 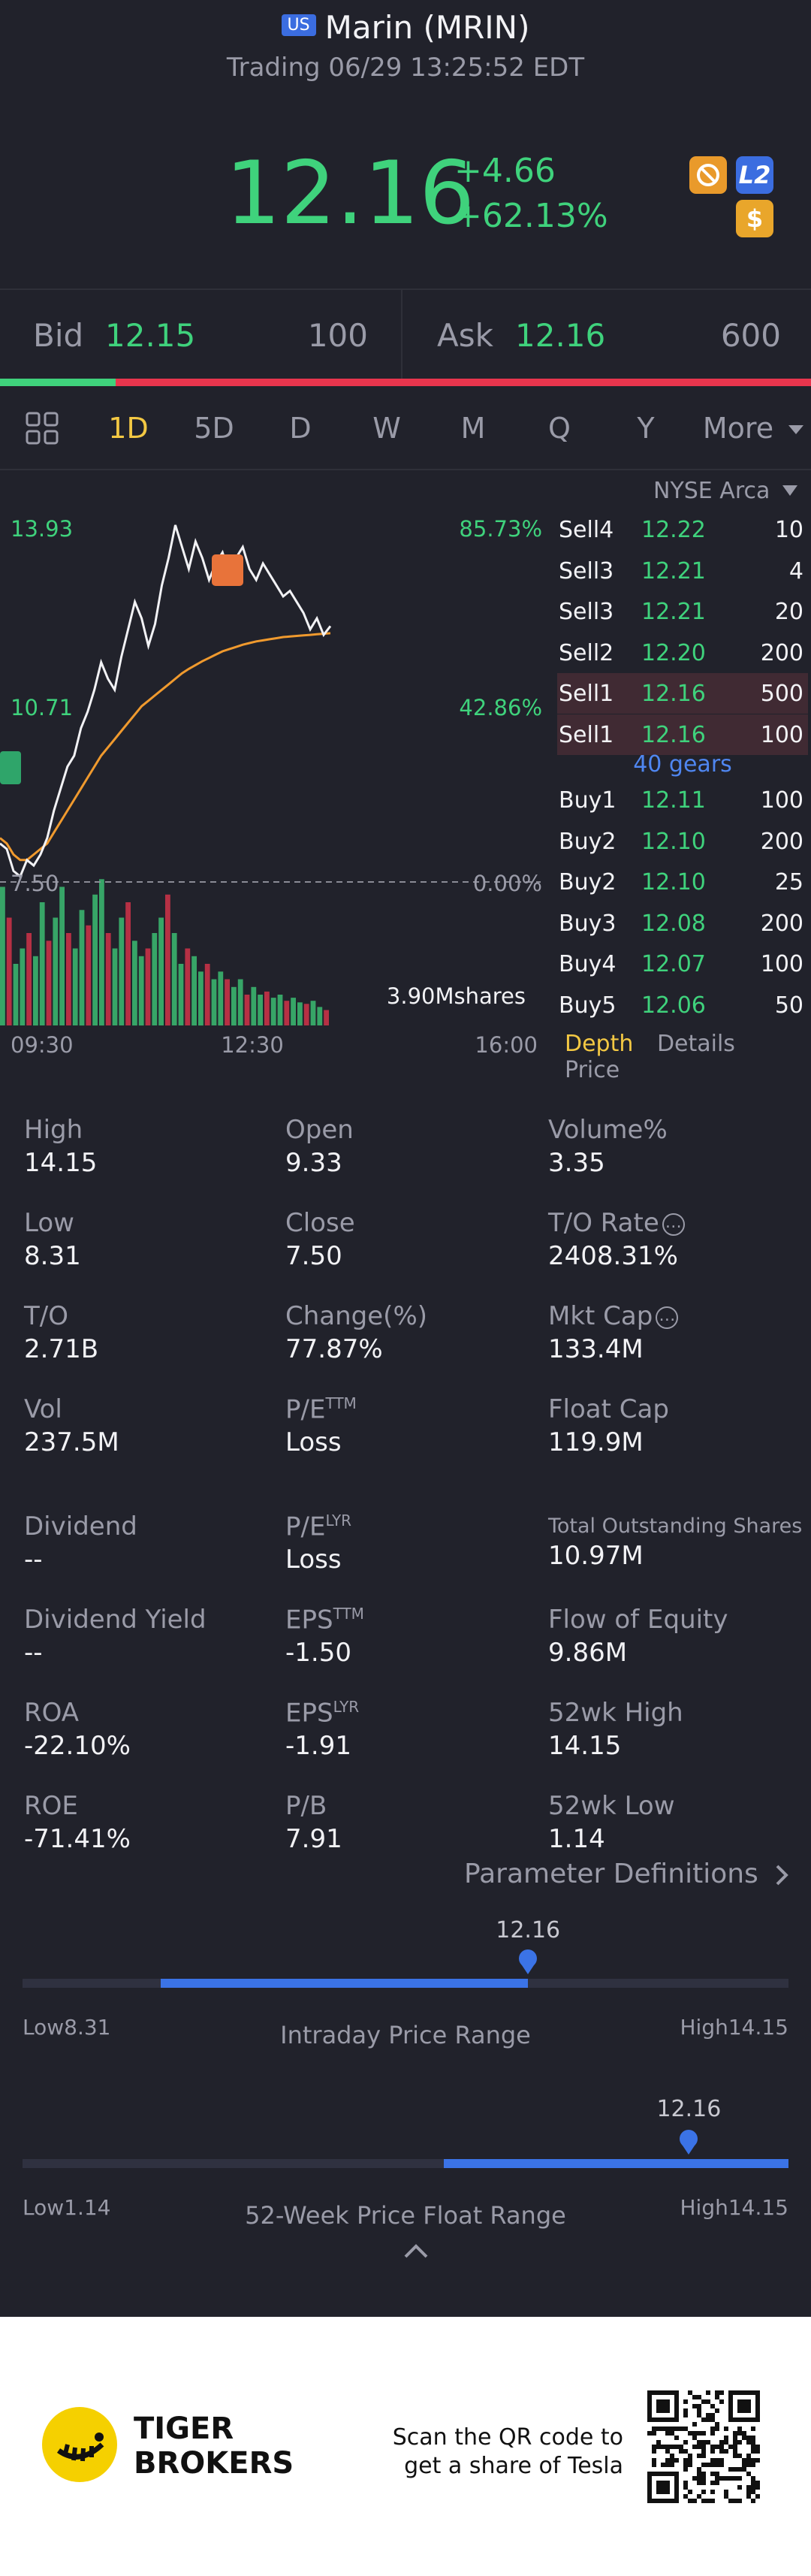 What do you see at coordinates (754, 175) in the screenshot?
I see `level2-icon: L2` at bounding box center [754, 175].